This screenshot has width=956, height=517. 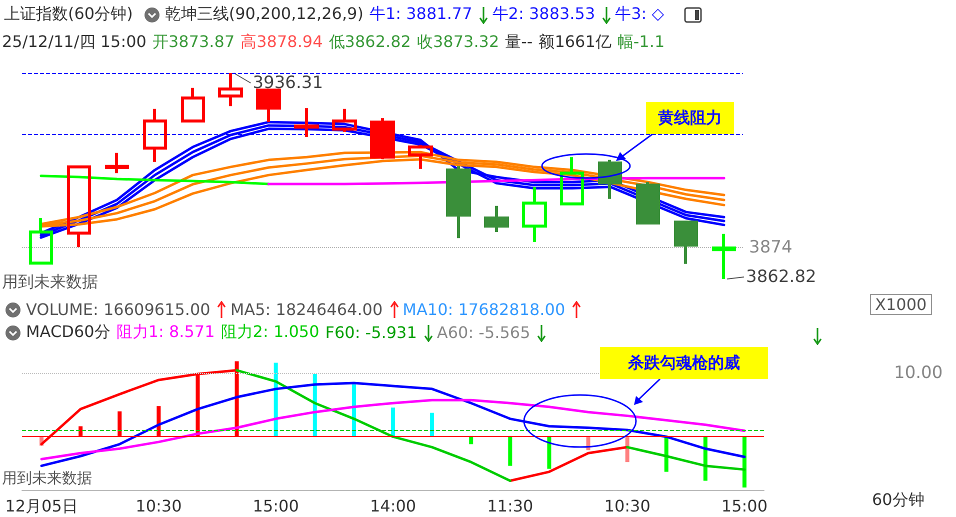 I want to click on text: MA10: 17682818.00, so click(x=484, y=309).